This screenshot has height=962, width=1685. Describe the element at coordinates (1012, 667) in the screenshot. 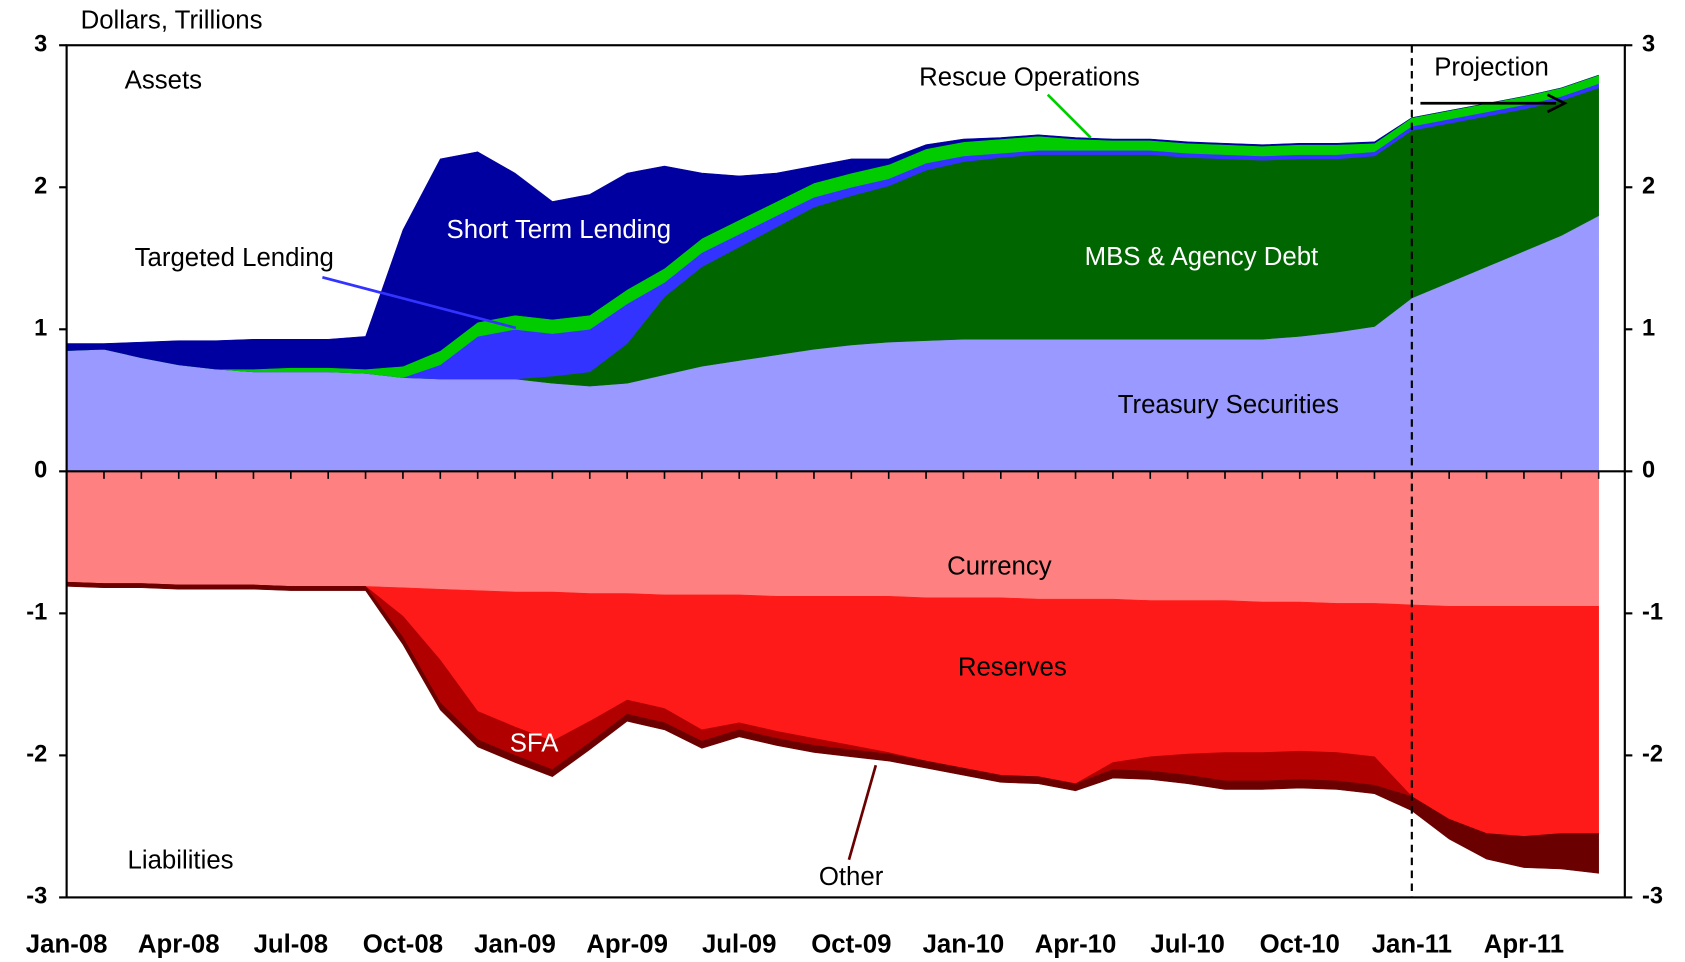

I see `series-label: Reserves` at that location.